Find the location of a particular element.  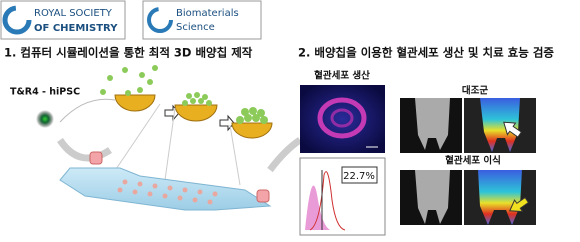

spheroid-bowls is located at coordinates (186, 102).